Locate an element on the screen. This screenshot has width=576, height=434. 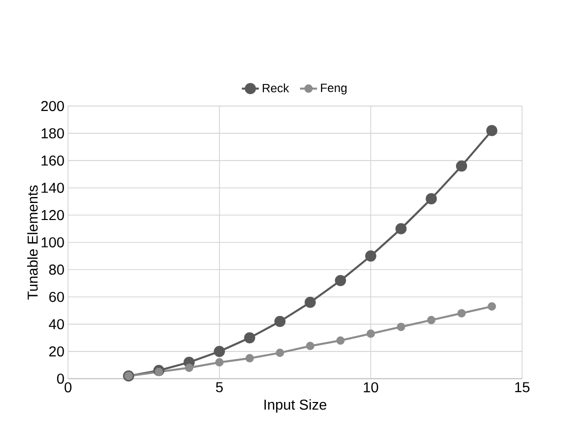
y-tick-label: 120 is located at coordinates (53, 215).